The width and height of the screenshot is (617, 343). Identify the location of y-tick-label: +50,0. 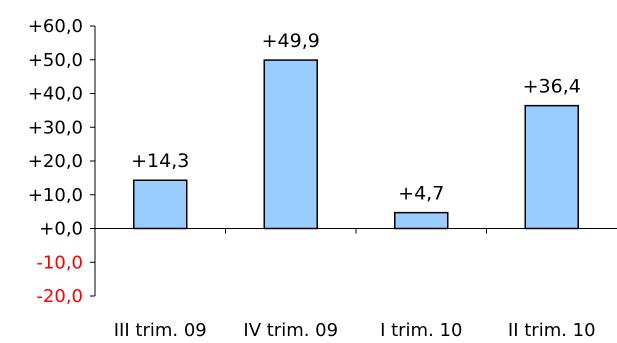
(55, 60).